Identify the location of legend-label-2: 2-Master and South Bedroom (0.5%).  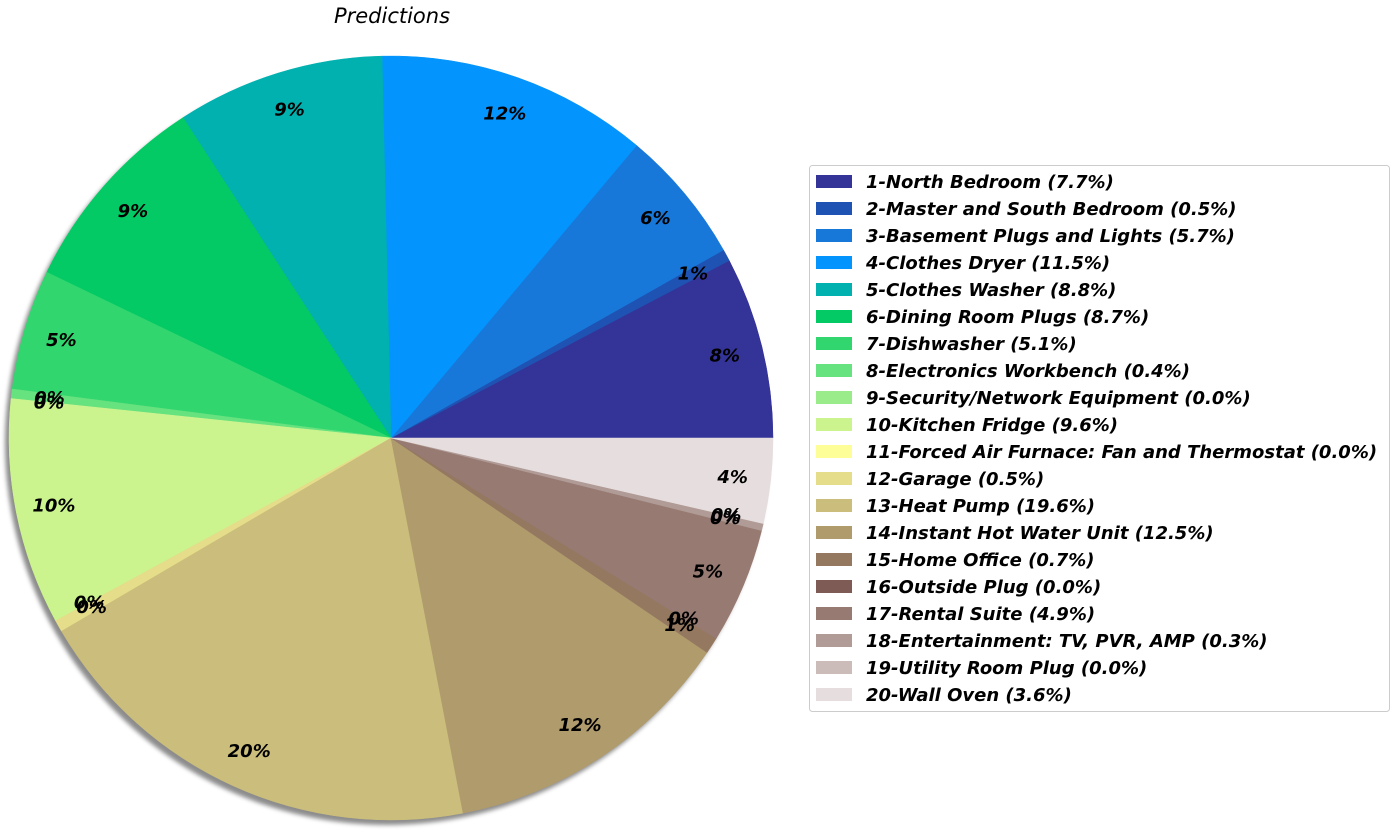
(1051, 209).